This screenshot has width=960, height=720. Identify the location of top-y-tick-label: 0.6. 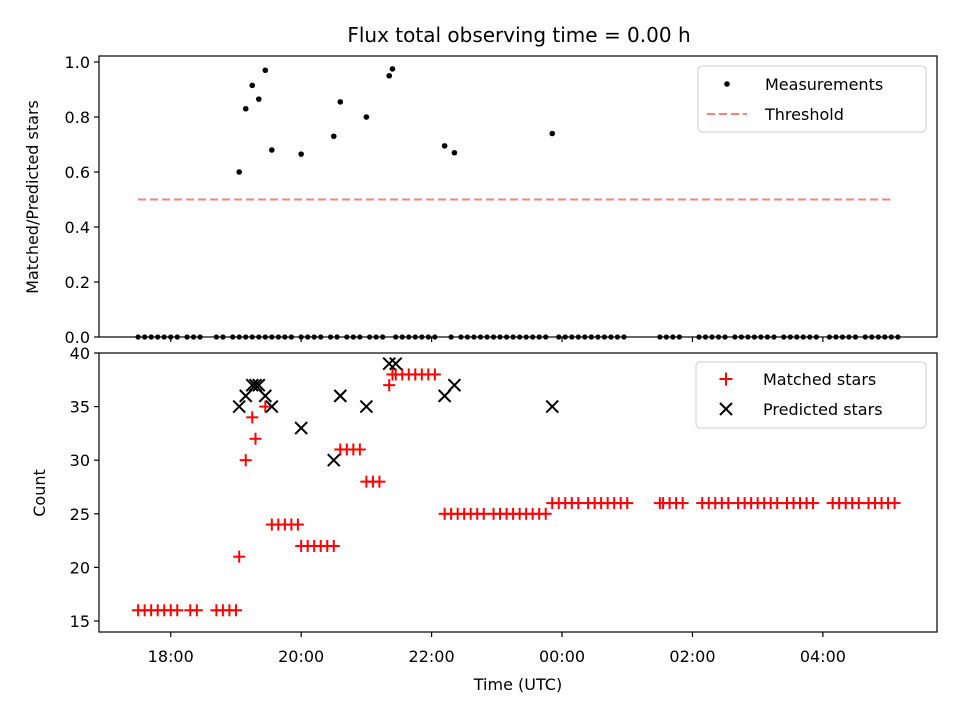
(77, 172).